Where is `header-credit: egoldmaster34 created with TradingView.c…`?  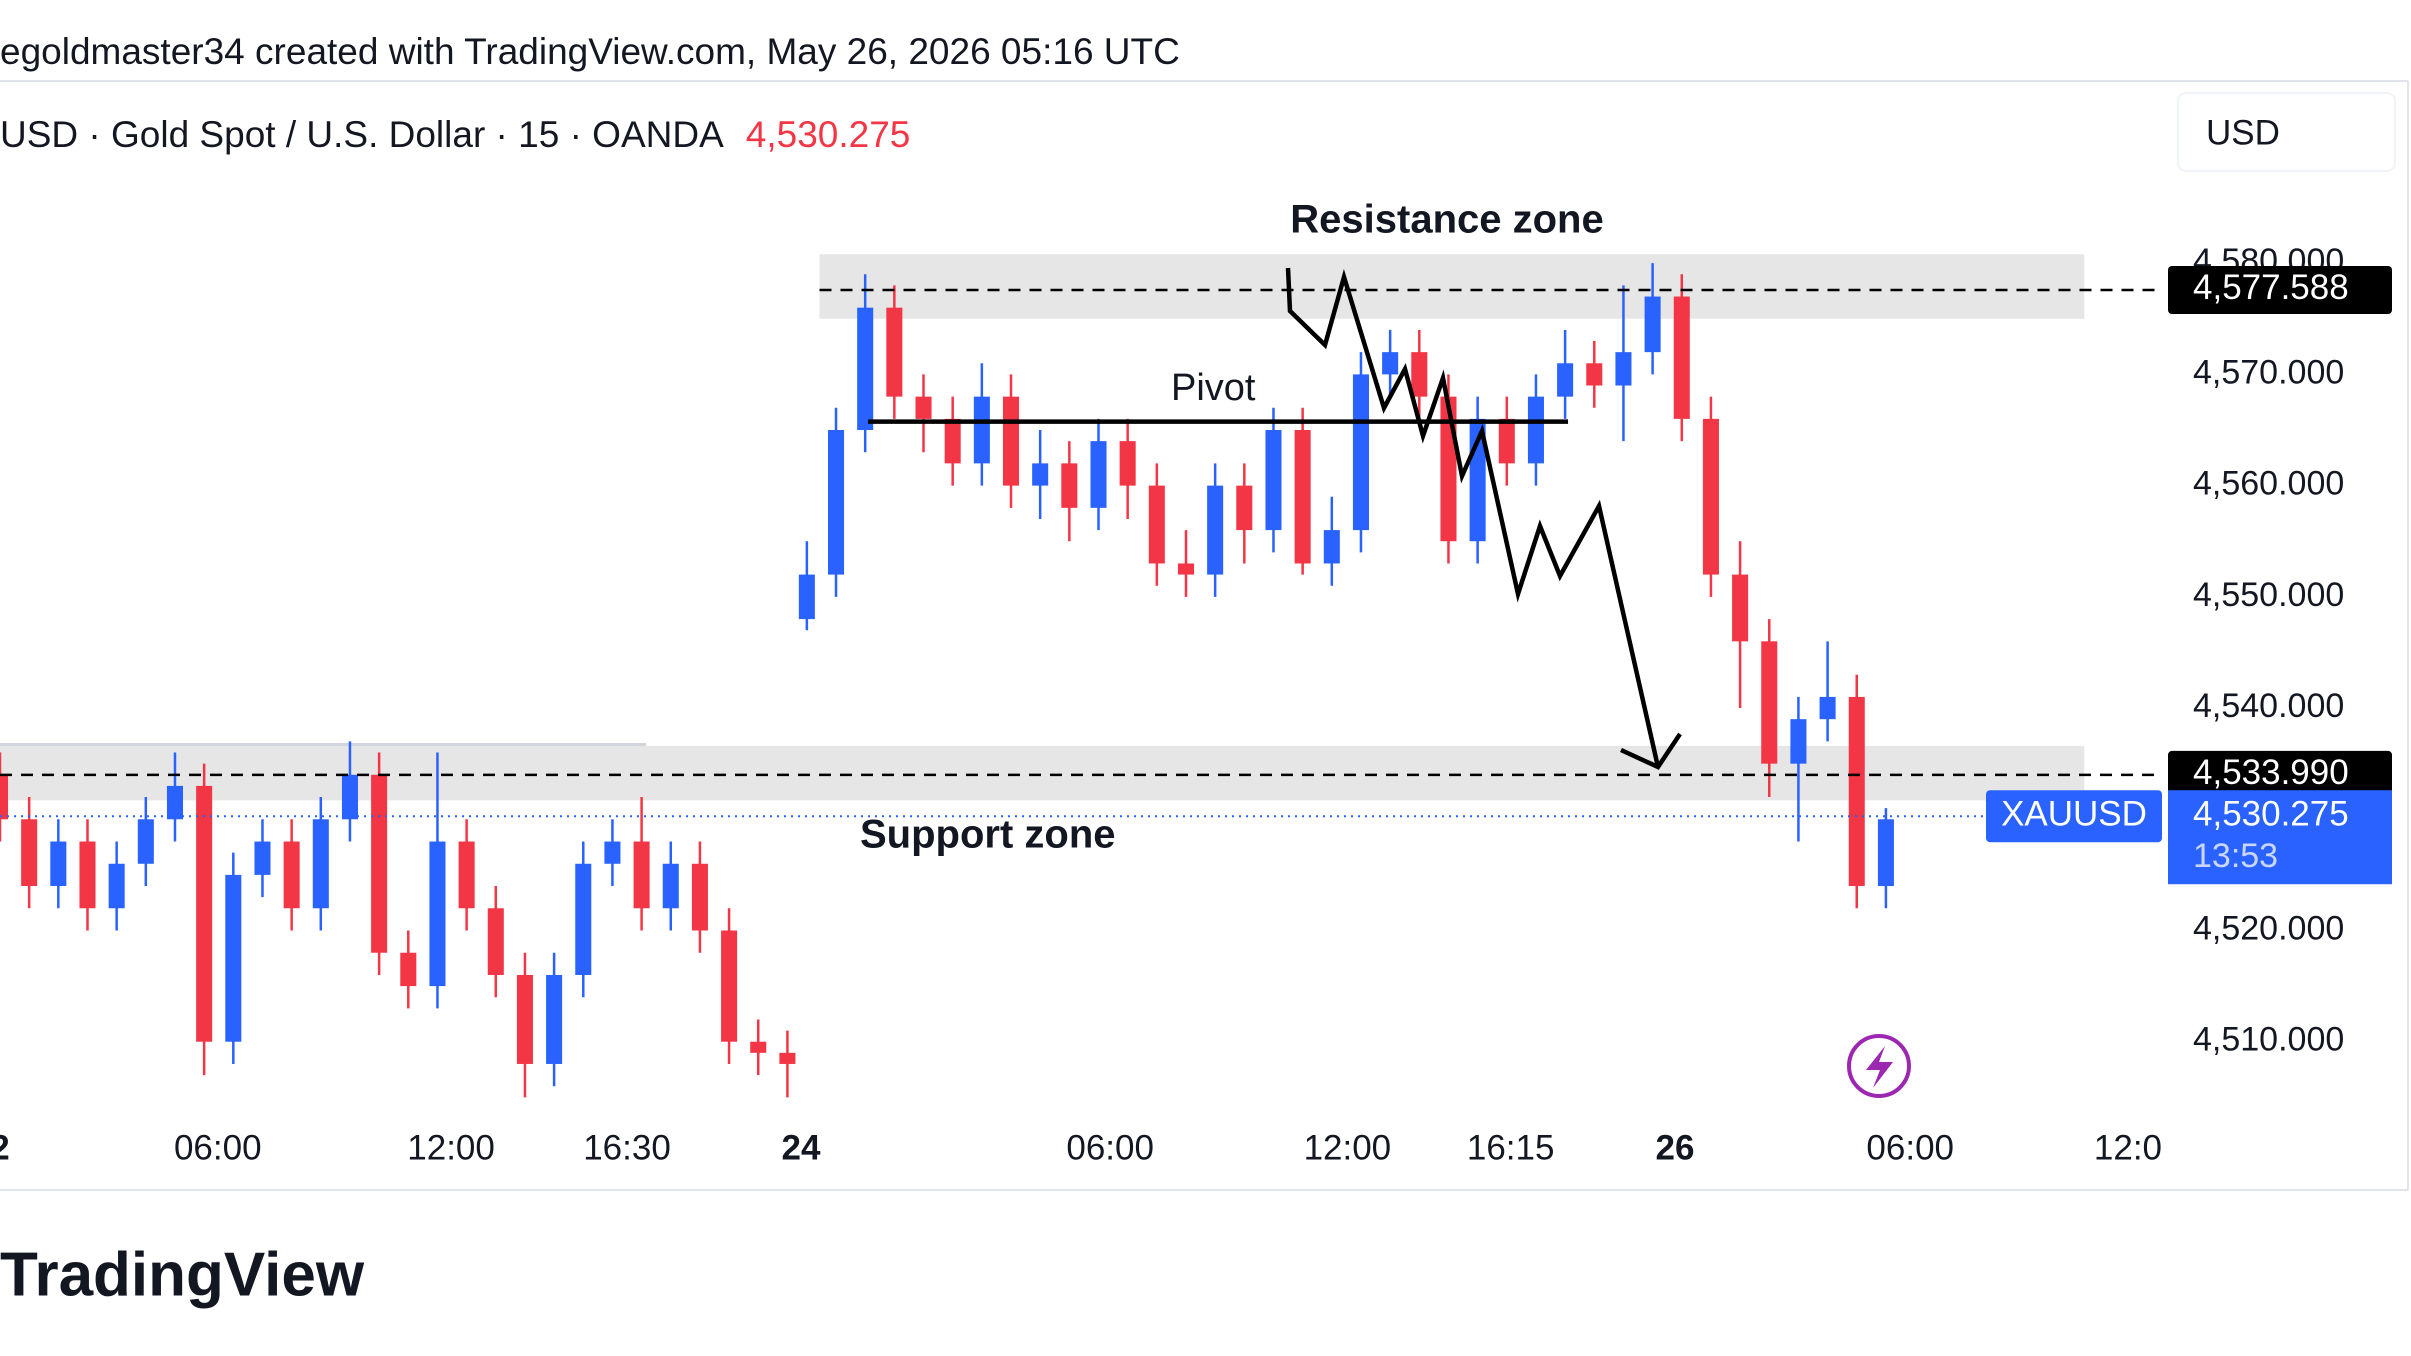 header-credit: egoldmaster34 created with TradingView.c… is located at coordinates (590, 51).